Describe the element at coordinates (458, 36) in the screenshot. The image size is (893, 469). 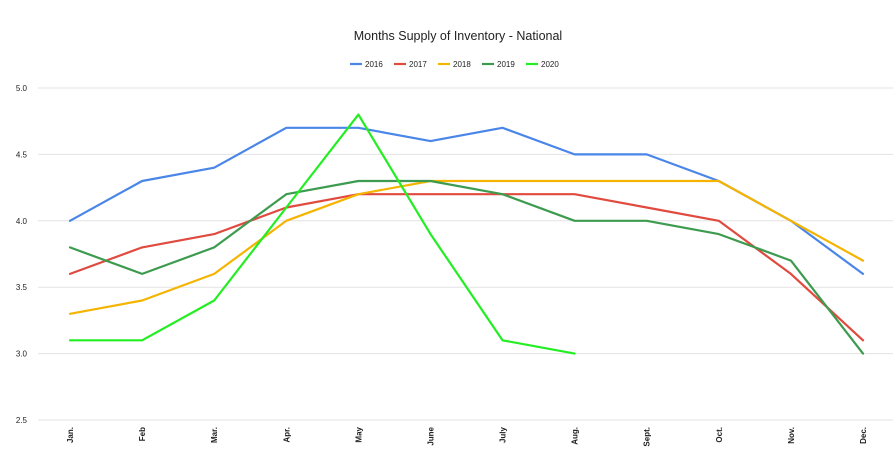
I see `chart-title: Months Supply of Inventory - National` at that location.